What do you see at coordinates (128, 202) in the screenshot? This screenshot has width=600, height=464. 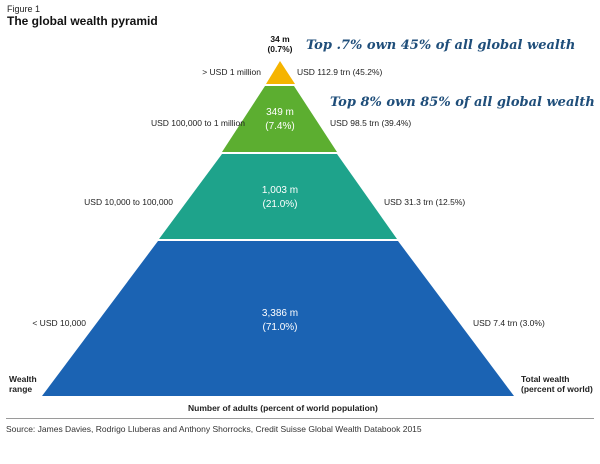 I see `range-middle: USD 10,000 to 100,000` at bounding box center [128, 202].